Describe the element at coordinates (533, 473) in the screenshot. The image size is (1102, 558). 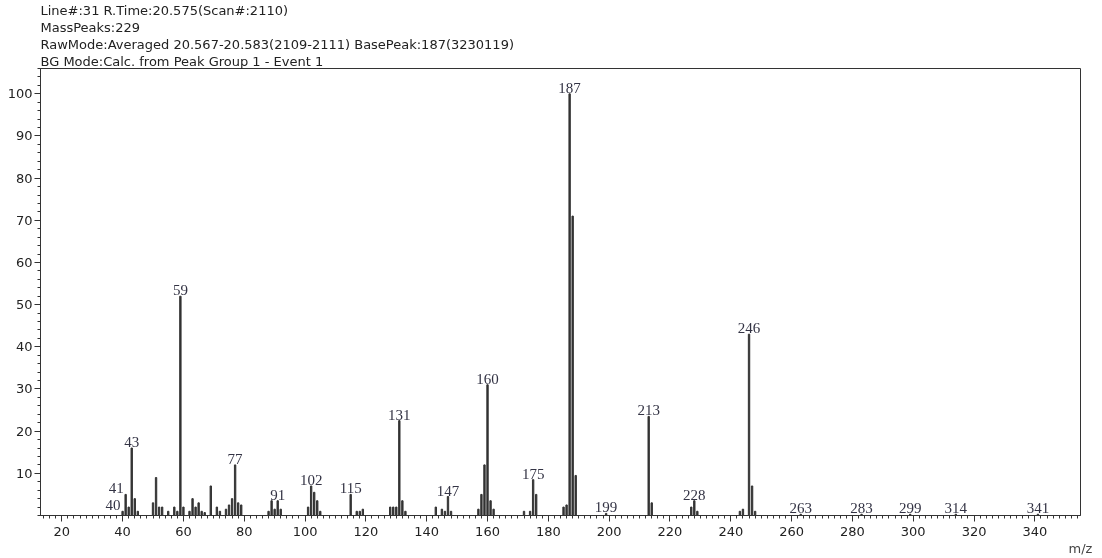
I see `annotation: 175` at that location.